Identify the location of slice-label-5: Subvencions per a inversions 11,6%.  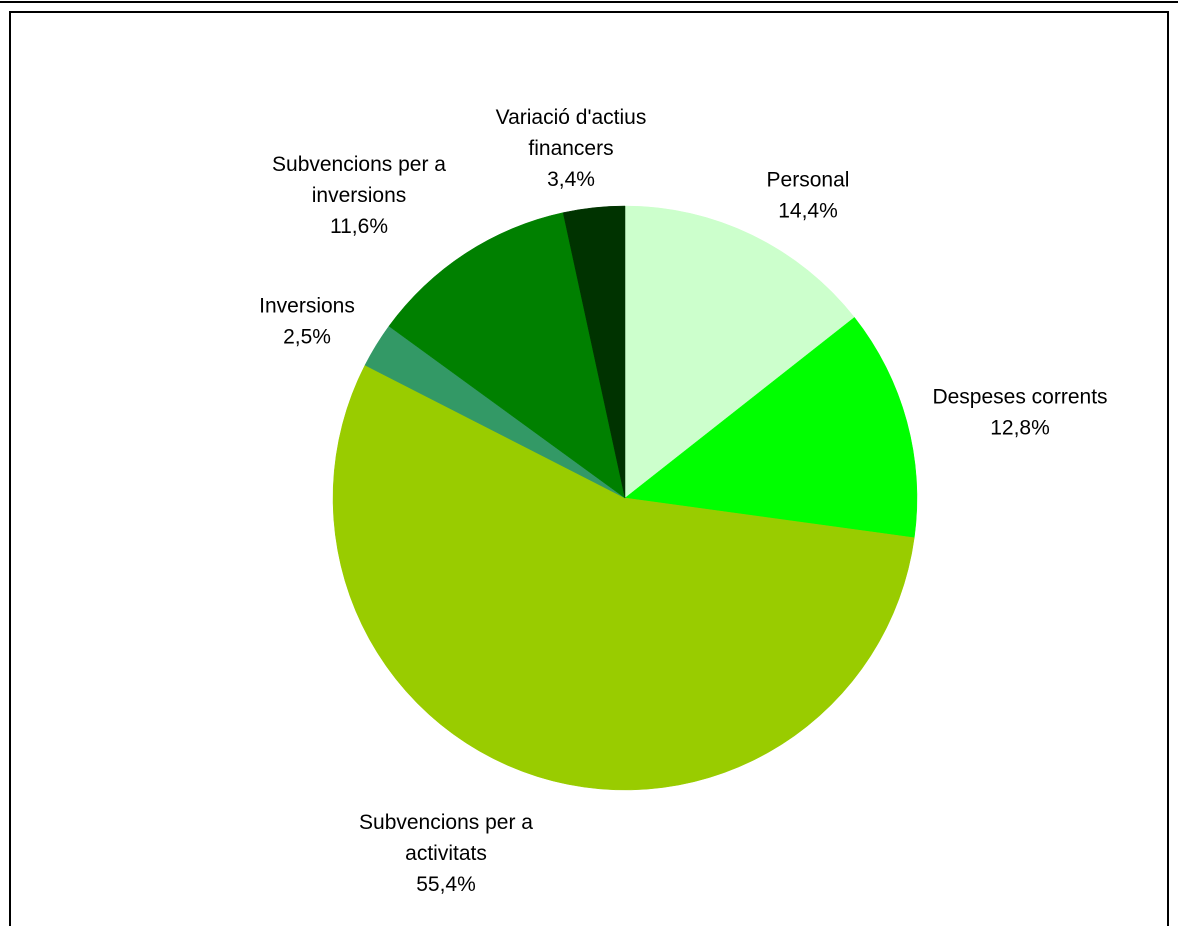
(359, 195).